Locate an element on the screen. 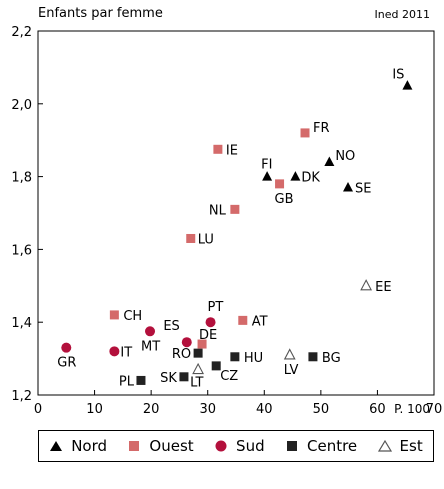  point-label-nl: NL is located at coordinates (218, 210).